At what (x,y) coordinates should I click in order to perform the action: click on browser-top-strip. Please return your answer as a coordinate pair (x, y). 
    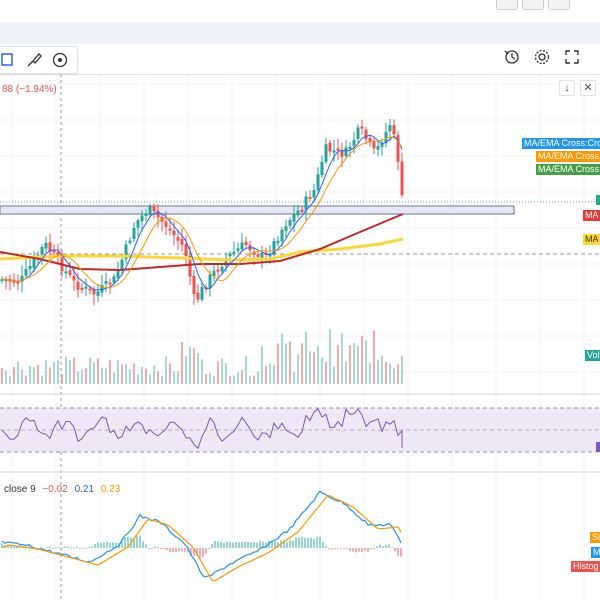
    Looking at the image, I should click on (300, 11).